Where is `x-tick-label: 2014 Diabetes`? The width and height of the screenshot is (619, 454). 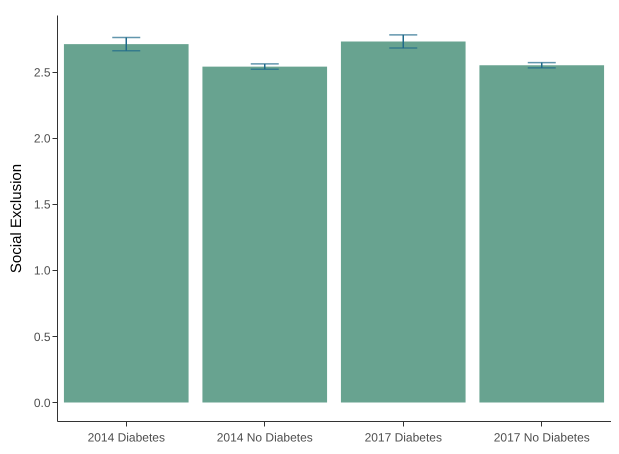 x-tick-label: 2014 Diabetes is located at coordinates (126, 437).